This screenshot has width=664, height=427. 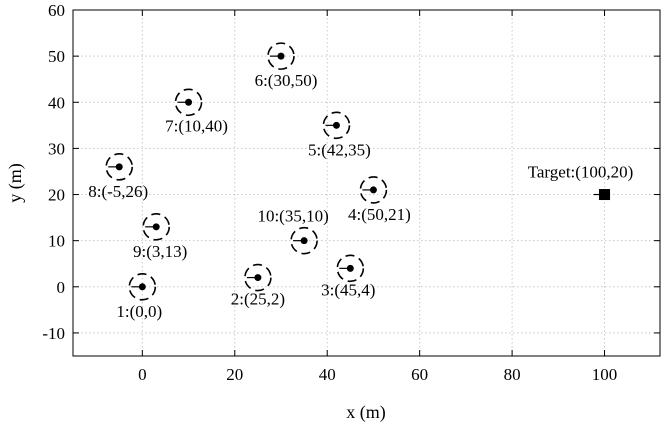 What do you see at coordinates (56, 241) in the screenshot?
I see `y-tick-label: 10` at bounding box center [56, 241].